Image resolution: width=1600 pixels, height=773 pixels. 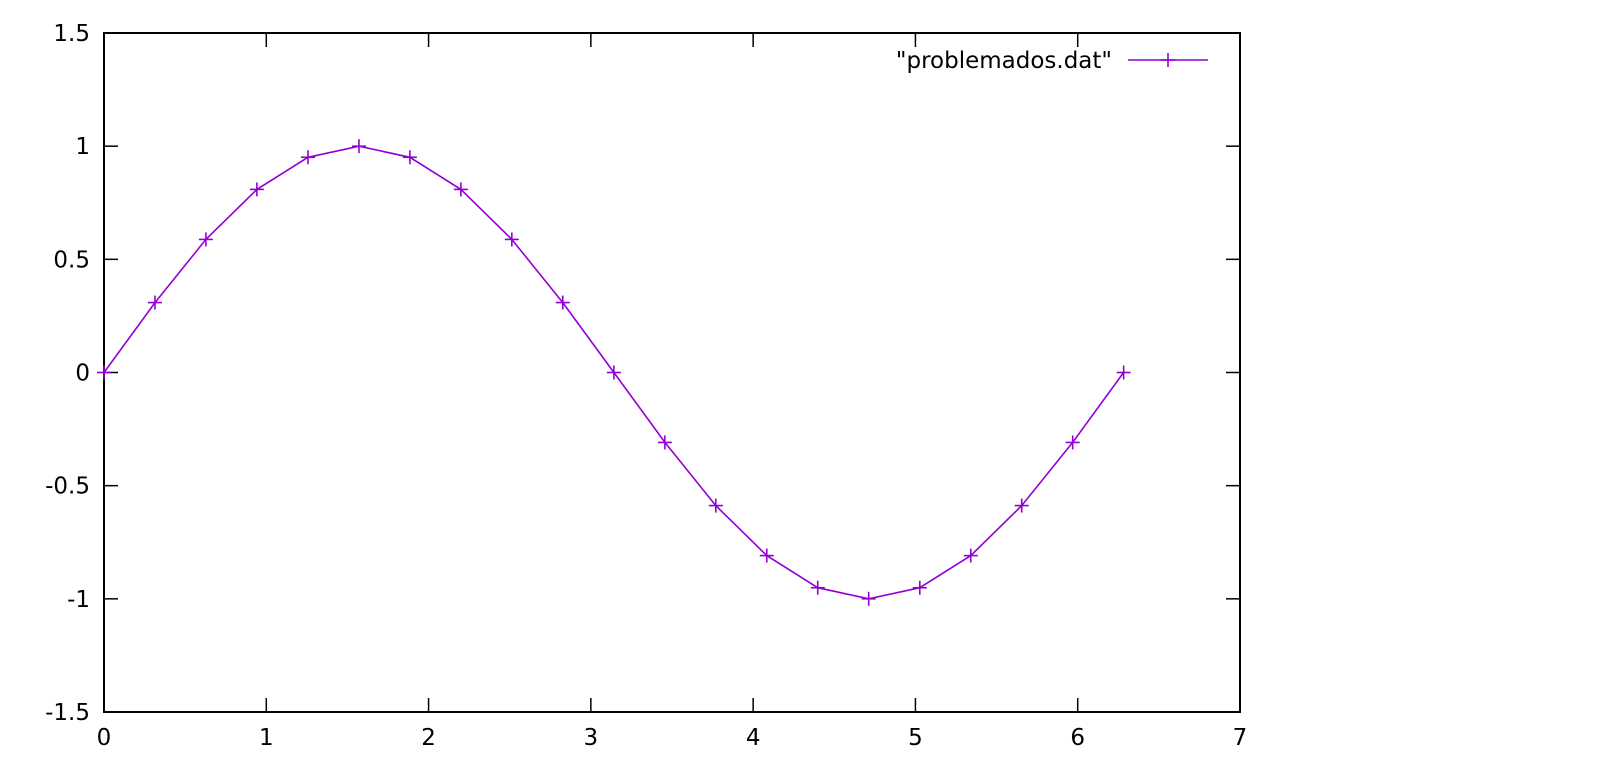 What do you see at coordinates (78, 600) in the screenshot?
I see `y-tick-label: -1` at bounding box center [78, 600].